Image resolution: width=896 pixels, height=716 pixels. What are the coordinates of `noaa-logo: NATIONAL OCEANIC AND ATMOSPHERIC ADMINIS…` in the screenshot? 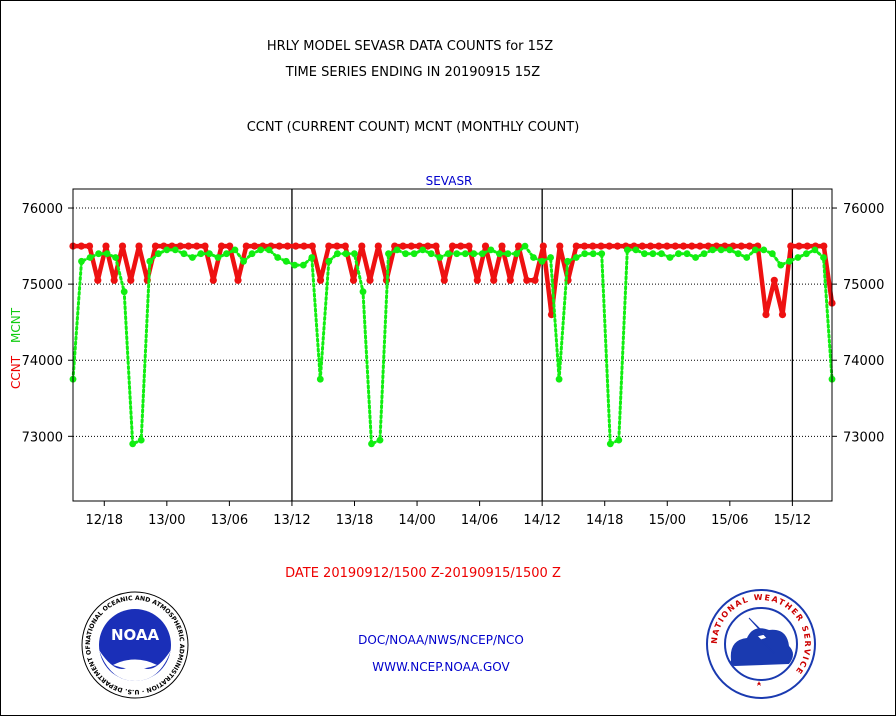 It's located at (134, 644).